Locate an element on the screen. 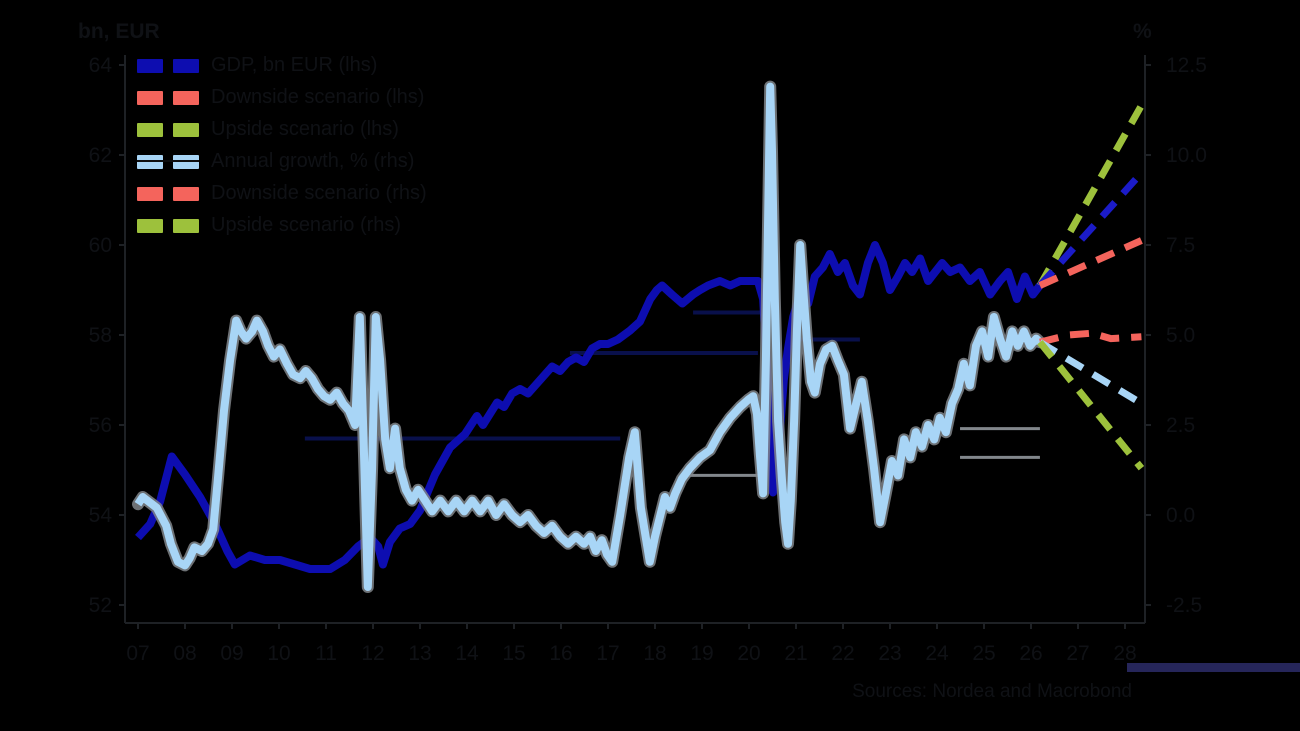 Image resolution: width=1300 pixels, height=731 pixels. legend-key-centerline is located at coordinates (168, 160).